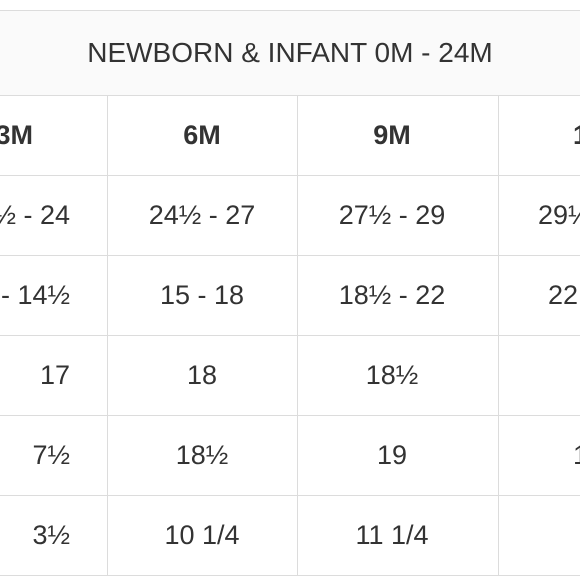 The width and height of the screenshot is (580, 580). I want to click on table-cell: 7½, so click(51, 455).